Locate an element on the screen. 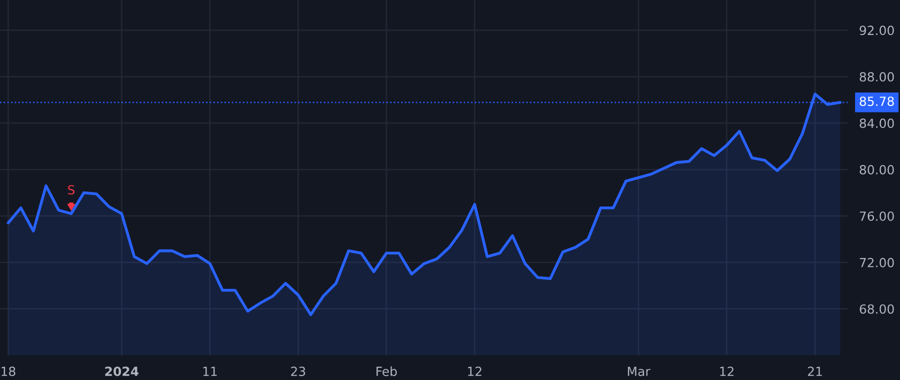  x-tick-label: 18 is located at coordinates (9, 371).